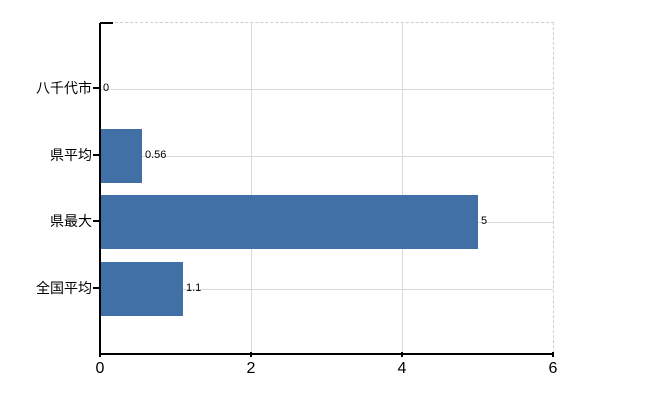 This screenshot has height=400, width=650. What do you see at coordinates (64, 288) in the screenshot?
I see `category-label: 全国平均` at bounding box center [64, 288].